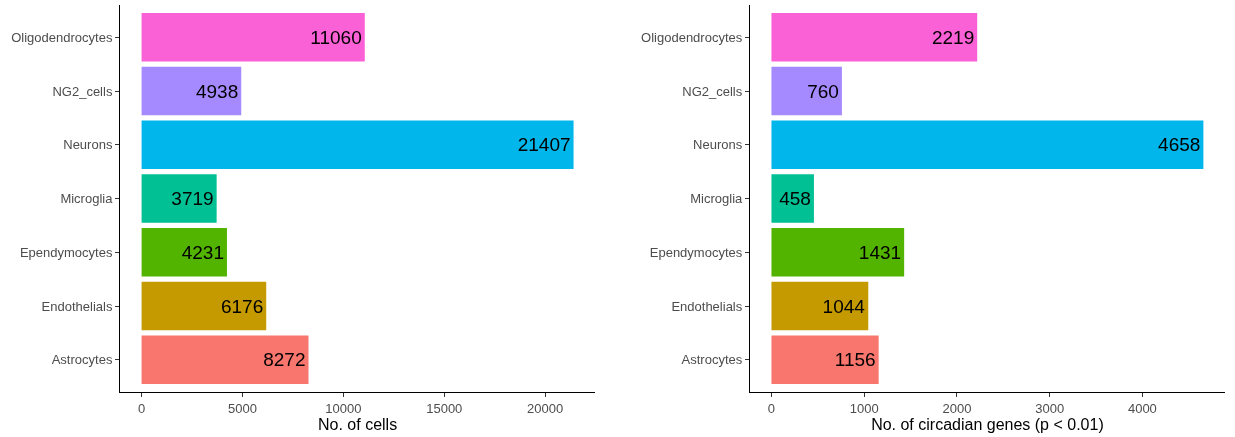  What do you see at coordinates (844, 306) in the screenshot?
I see `data-label: 1044` at bounding box center [844, 306].